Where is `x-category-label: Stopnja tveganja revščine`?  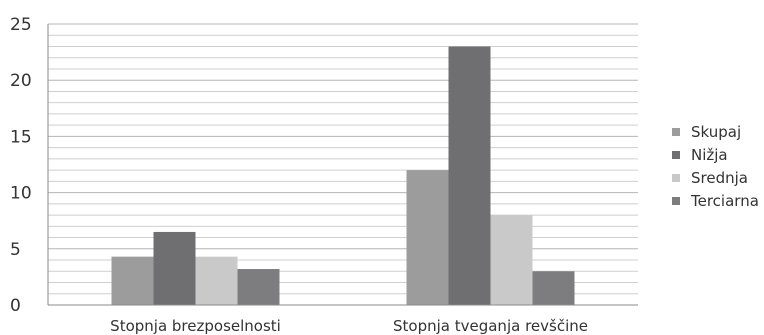 x-category-label: Stopnja tveganja revščine is located at coordinates (490, 326).